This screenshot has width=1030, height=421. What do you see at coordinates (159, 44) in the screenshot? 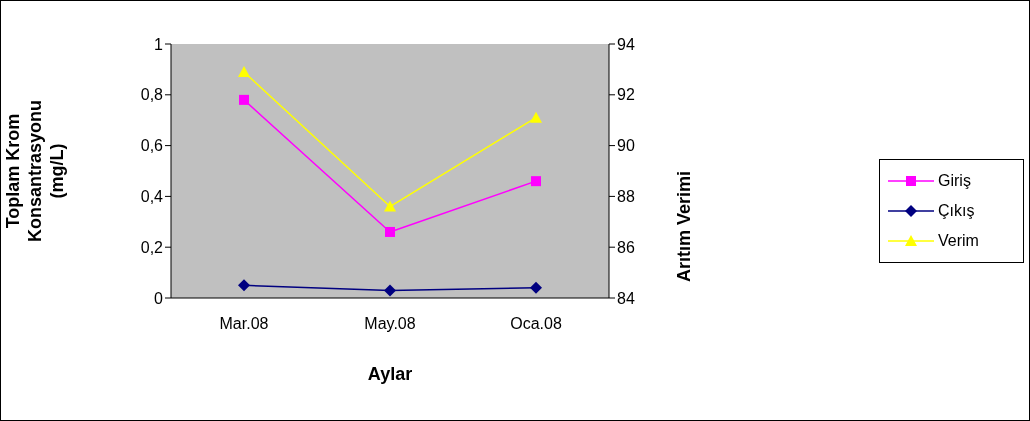
I see `y-tick-label: 1` at bounding box center [159, 44].